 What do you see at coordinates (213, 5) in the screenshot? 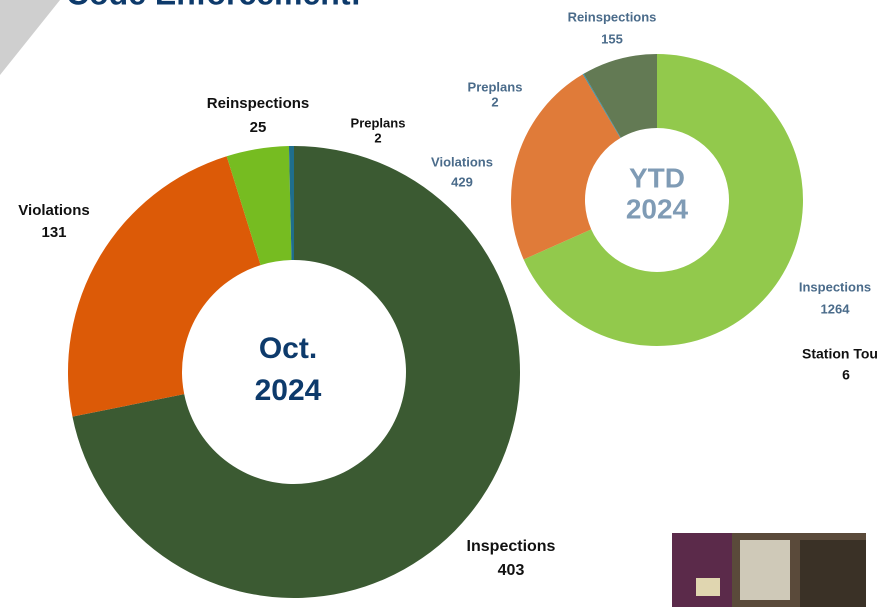
I see `slide-title: Code Enforcement:` at bounding box center [213, 5].